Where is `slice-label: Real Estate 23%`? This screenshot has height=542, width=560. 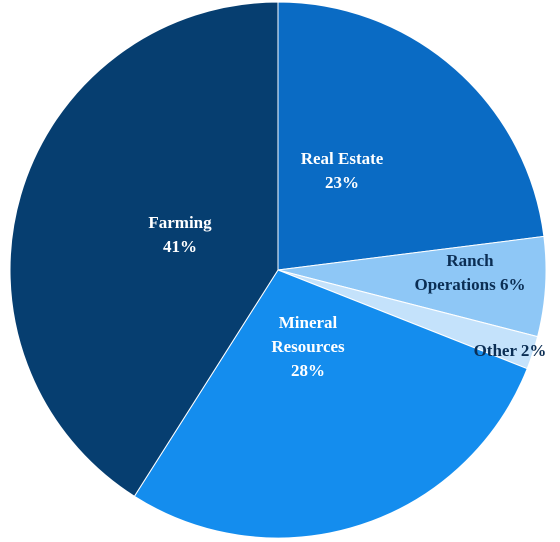
slice-label: Real Estate 23% is located at coordinates (342, 170).